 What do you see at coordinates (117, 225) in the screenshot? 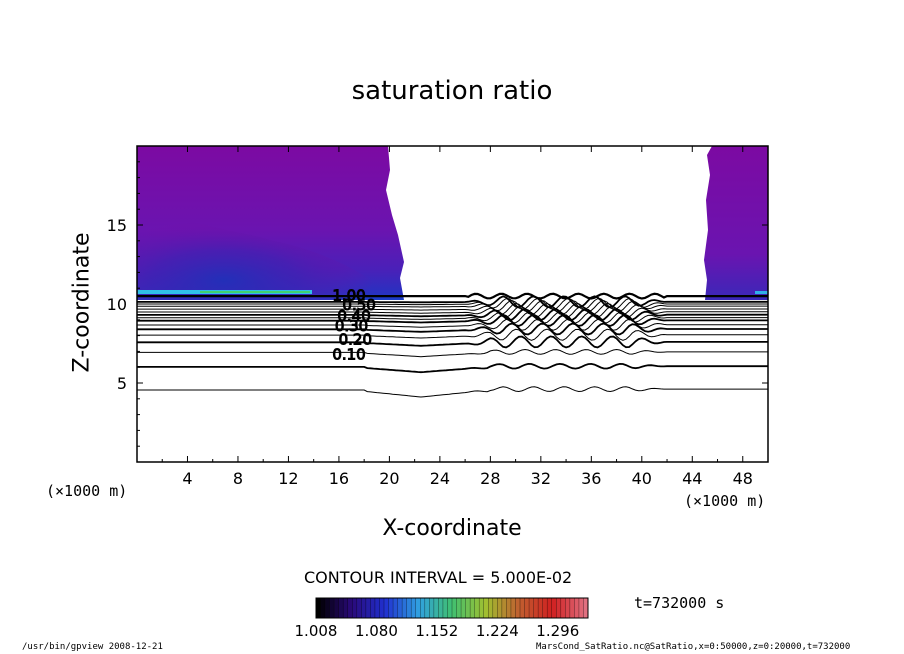
I see `y-tick-label-15: 15` at bounding box center [117, 225].